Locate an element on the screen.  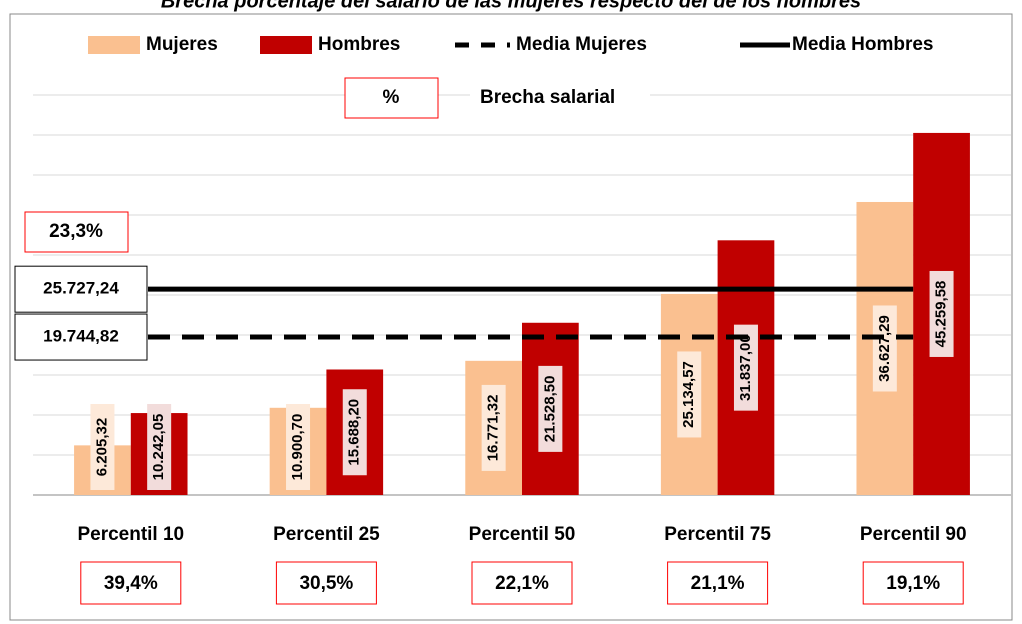
gap-label: 22,1% is located at coordinates (522, 583).